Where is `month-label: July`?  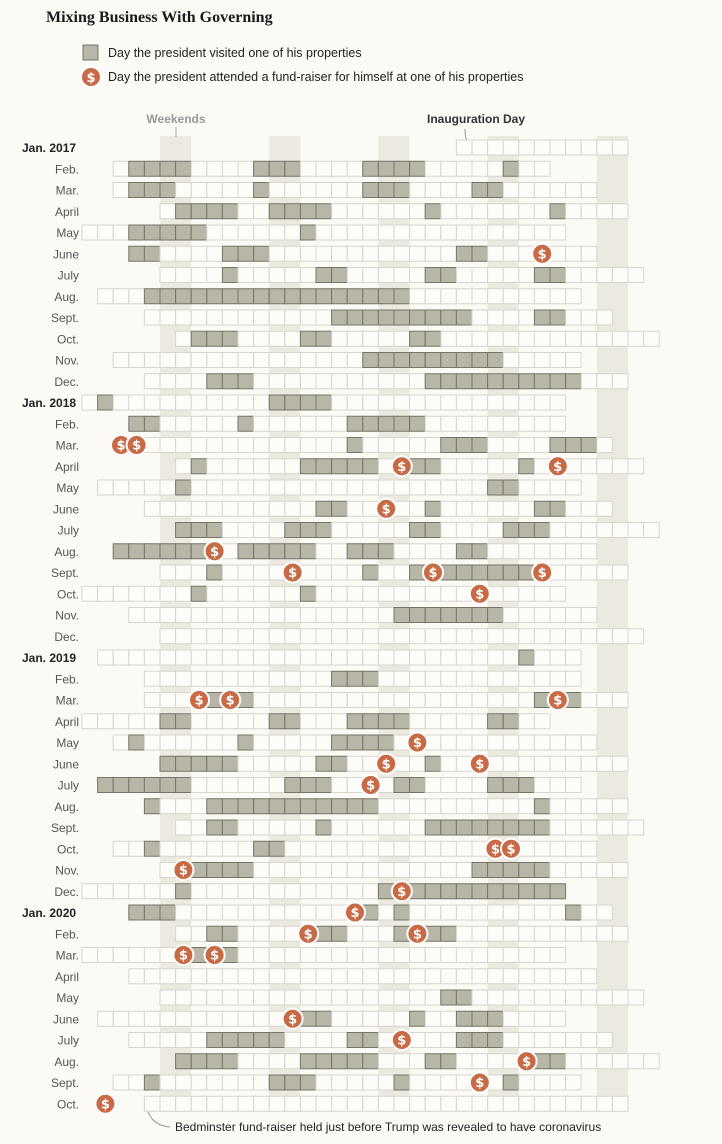
month-label: July is located at coordinates (68, 1041).